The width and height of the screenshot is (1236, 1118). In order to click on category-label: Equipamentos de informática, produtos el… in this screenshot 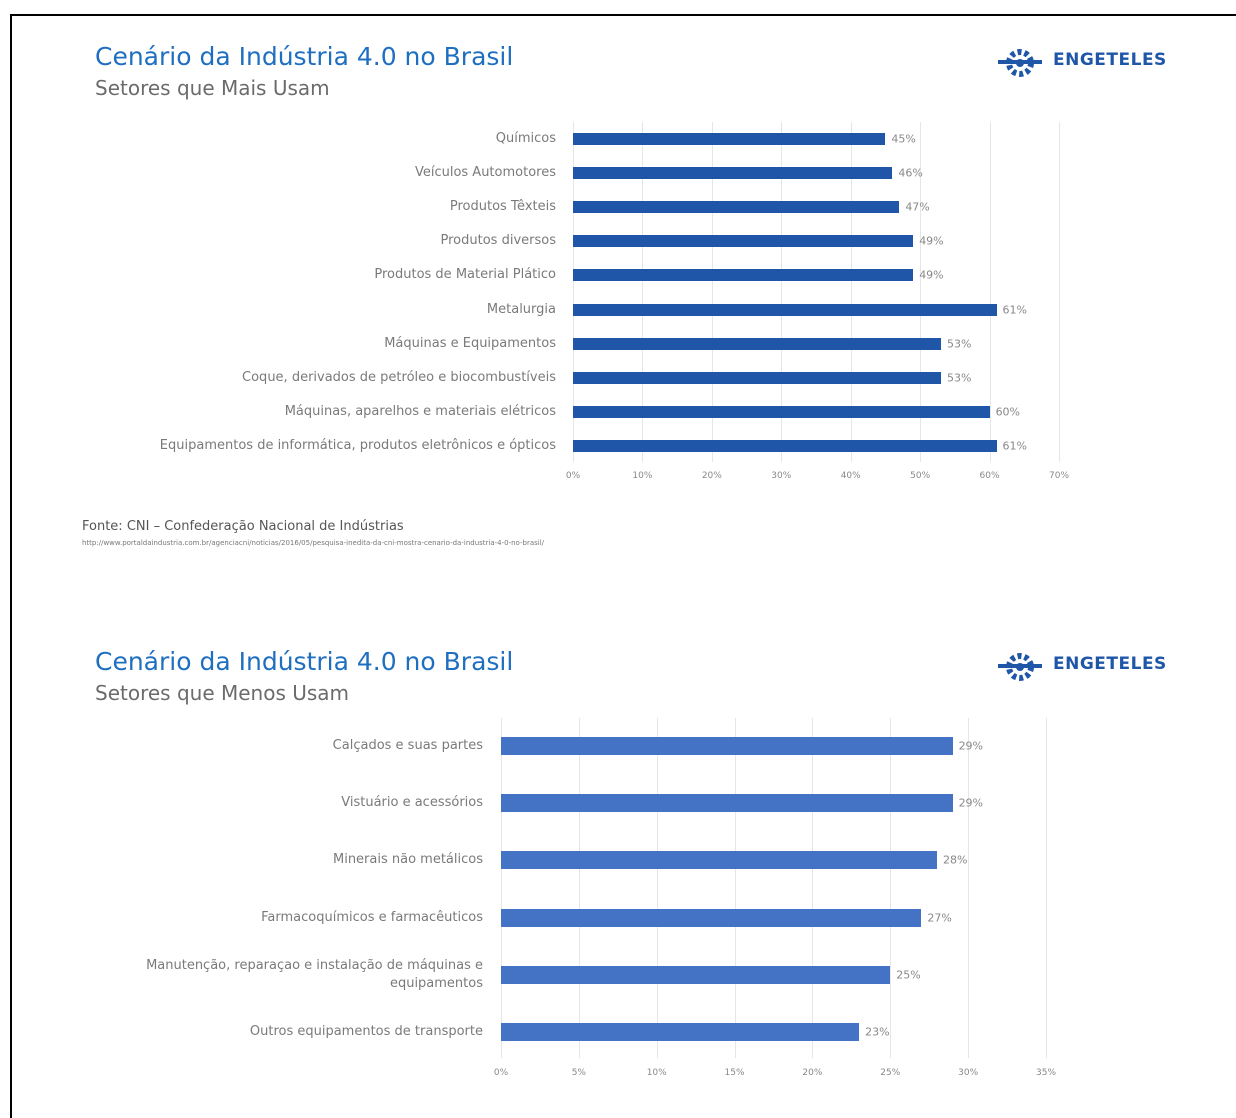, I will do `click(357, 445)`.